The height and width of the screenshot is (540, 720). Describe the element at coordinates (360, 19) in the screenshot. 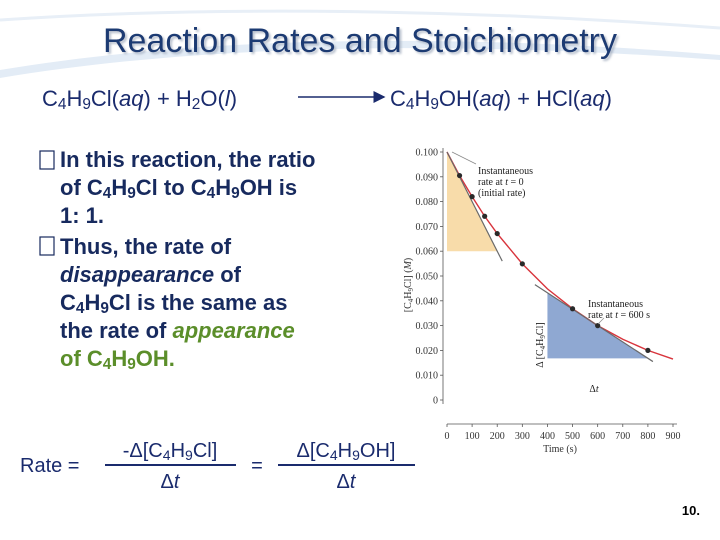

I see `header-swoosh-line` at that location.